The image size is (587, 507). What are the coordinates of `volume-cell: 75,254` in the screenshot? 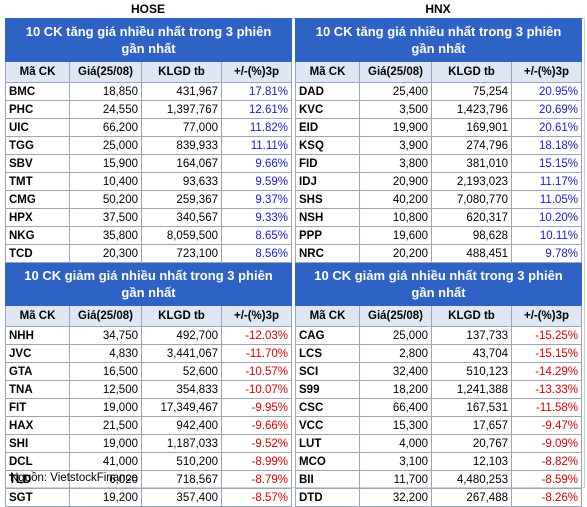 It's located at (471, 91).